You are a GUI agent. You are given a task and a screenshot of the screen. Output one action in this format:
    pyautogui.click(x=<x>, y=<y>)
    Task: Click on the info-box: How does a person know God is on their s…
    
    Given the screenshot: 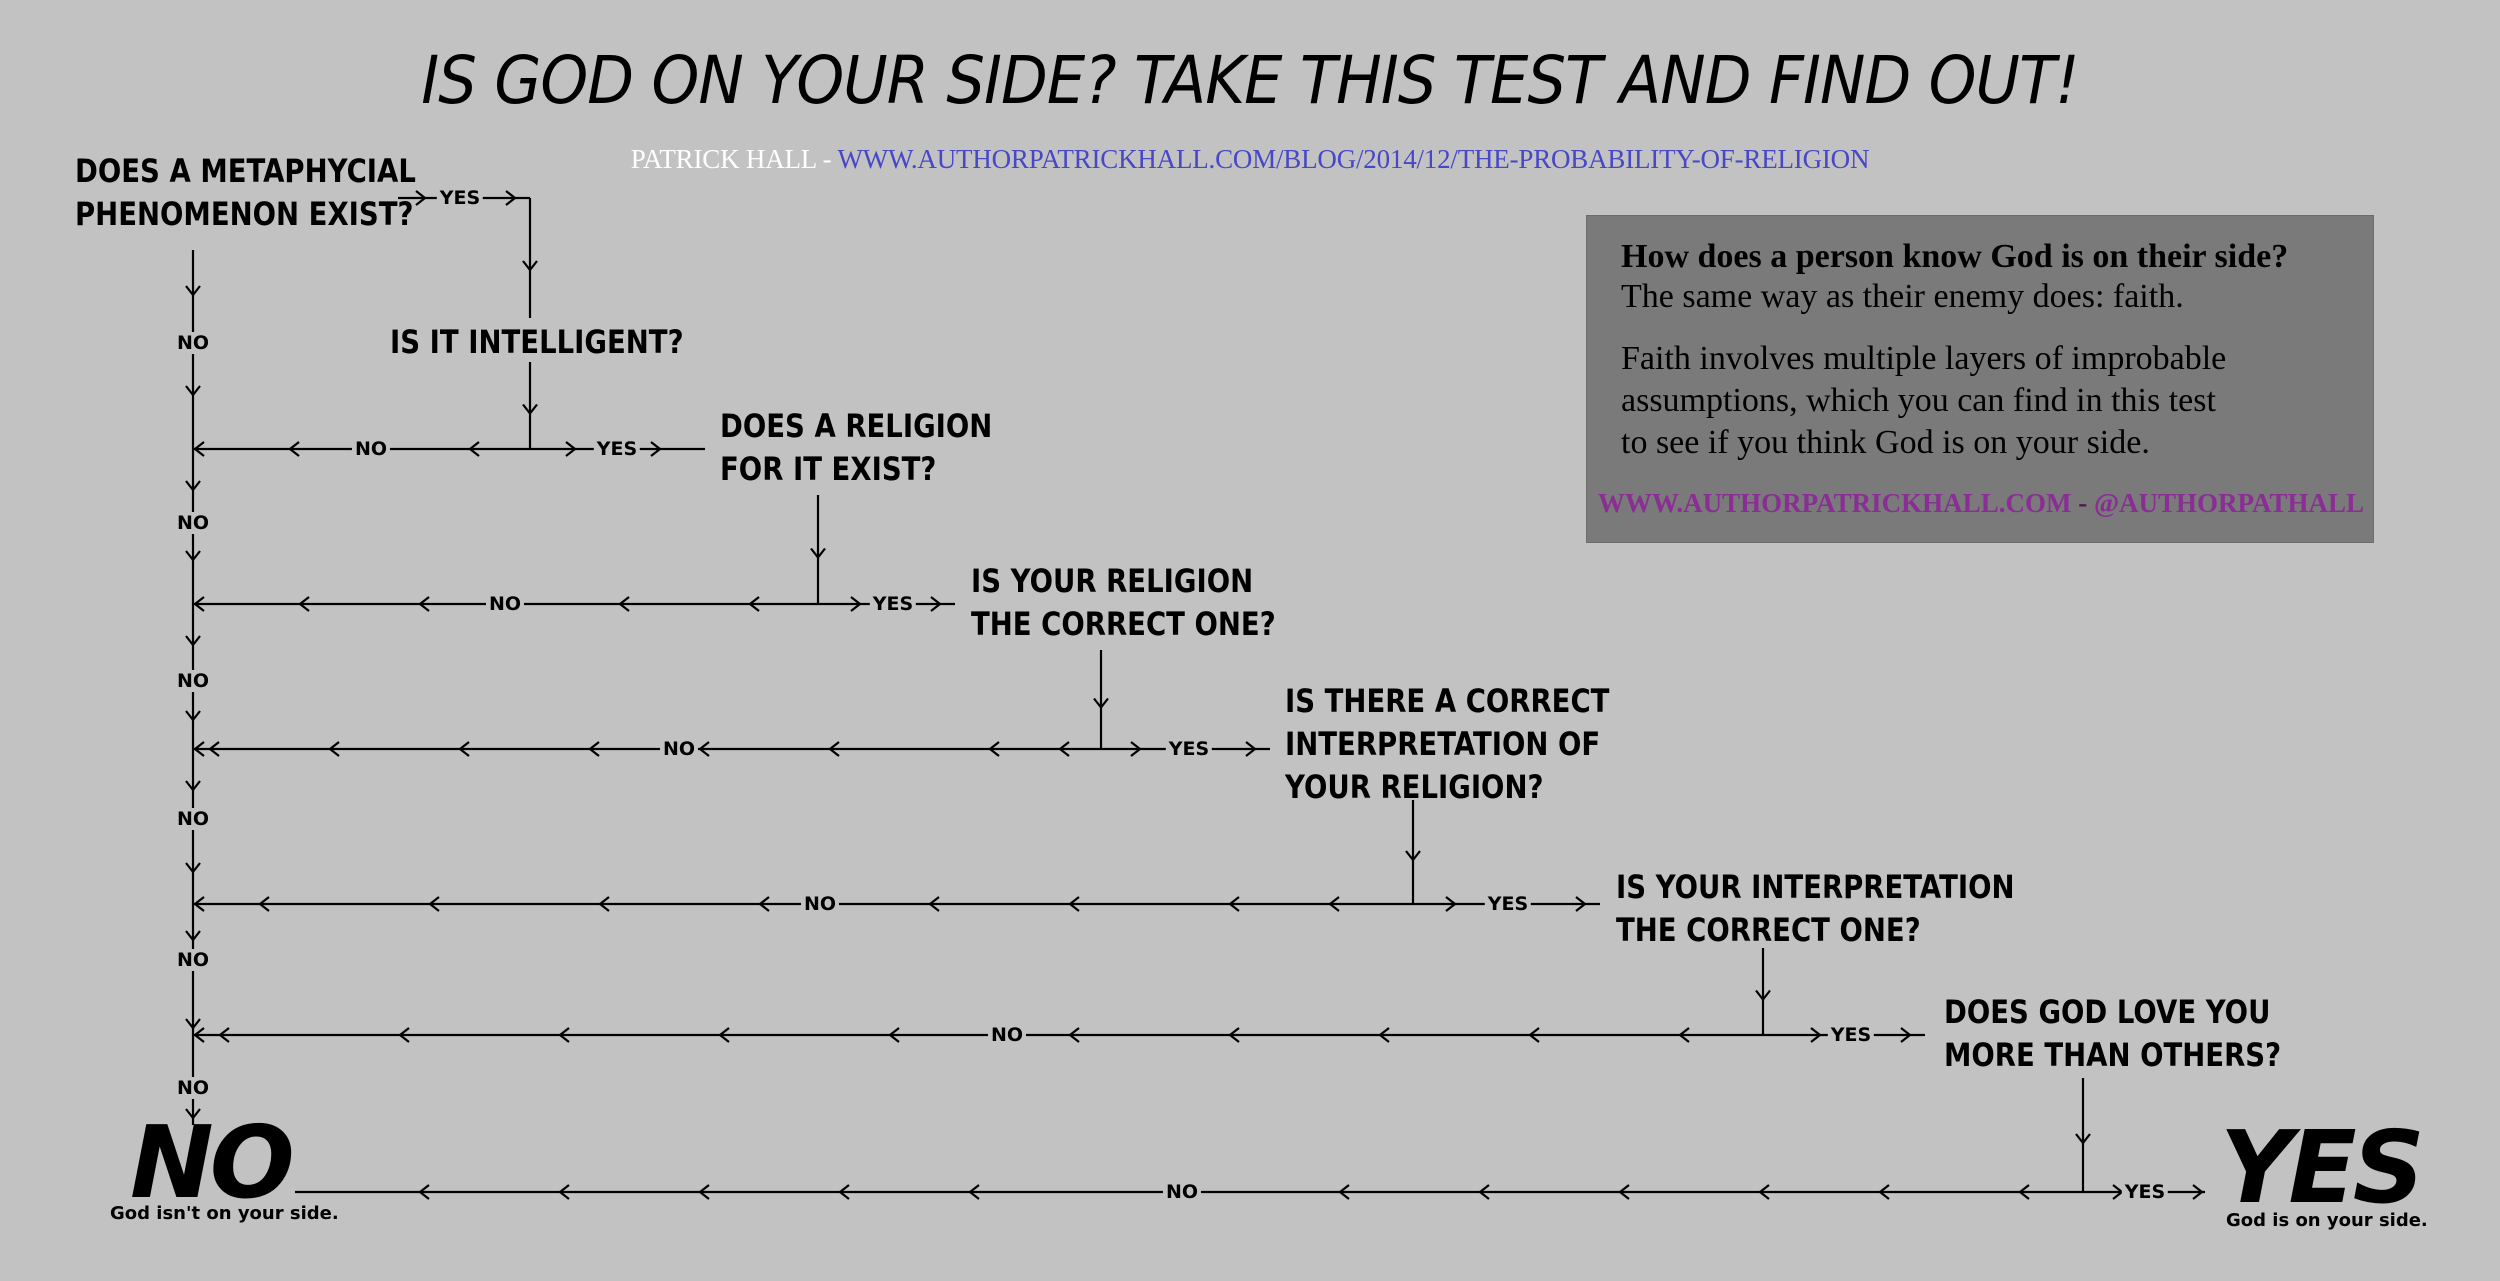 What is the action you would take?
    pyautogui.click(x=1980, y=379)
    